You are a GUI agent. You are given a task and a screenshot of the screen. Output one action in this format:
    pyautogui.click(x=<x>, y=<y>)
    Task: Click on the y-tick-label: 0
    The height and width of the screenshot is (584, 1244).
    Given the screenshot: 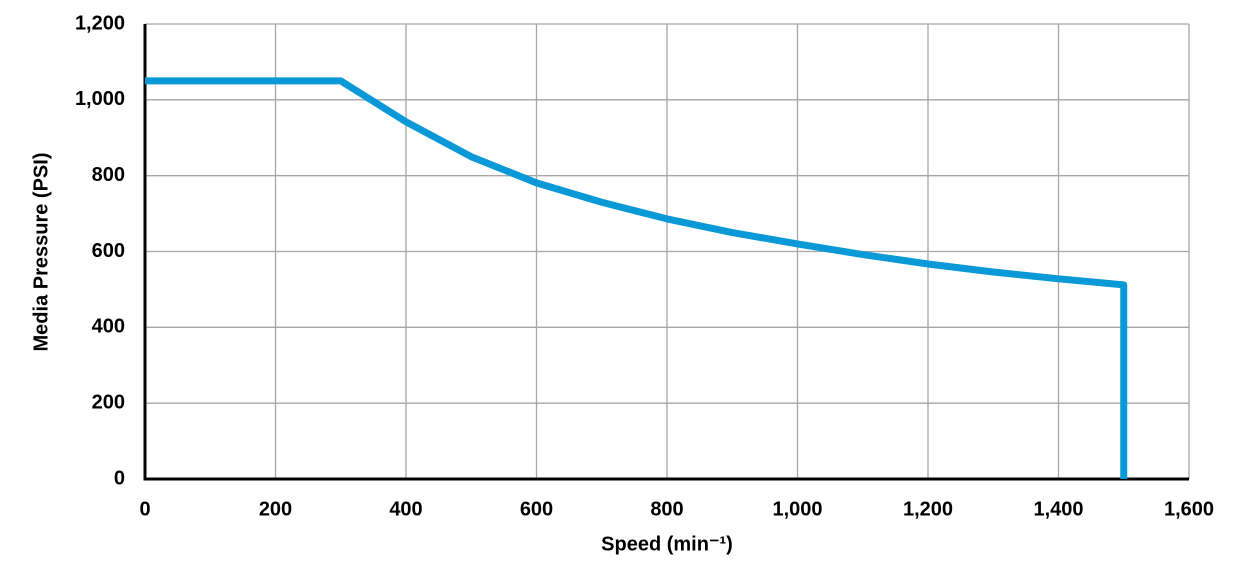 What is the action you would take?
    pyautogui.click(x=119, y=478)
    